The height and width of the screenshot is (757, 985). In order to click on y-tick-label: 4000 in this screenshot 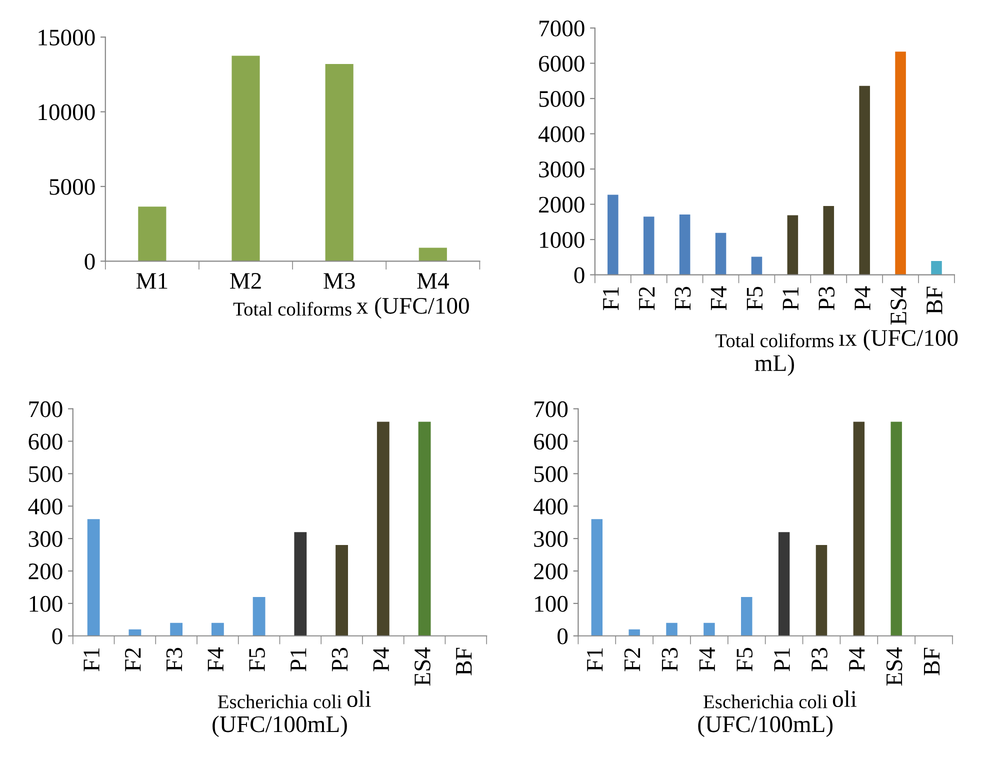, I will do `click(561, 134)`.